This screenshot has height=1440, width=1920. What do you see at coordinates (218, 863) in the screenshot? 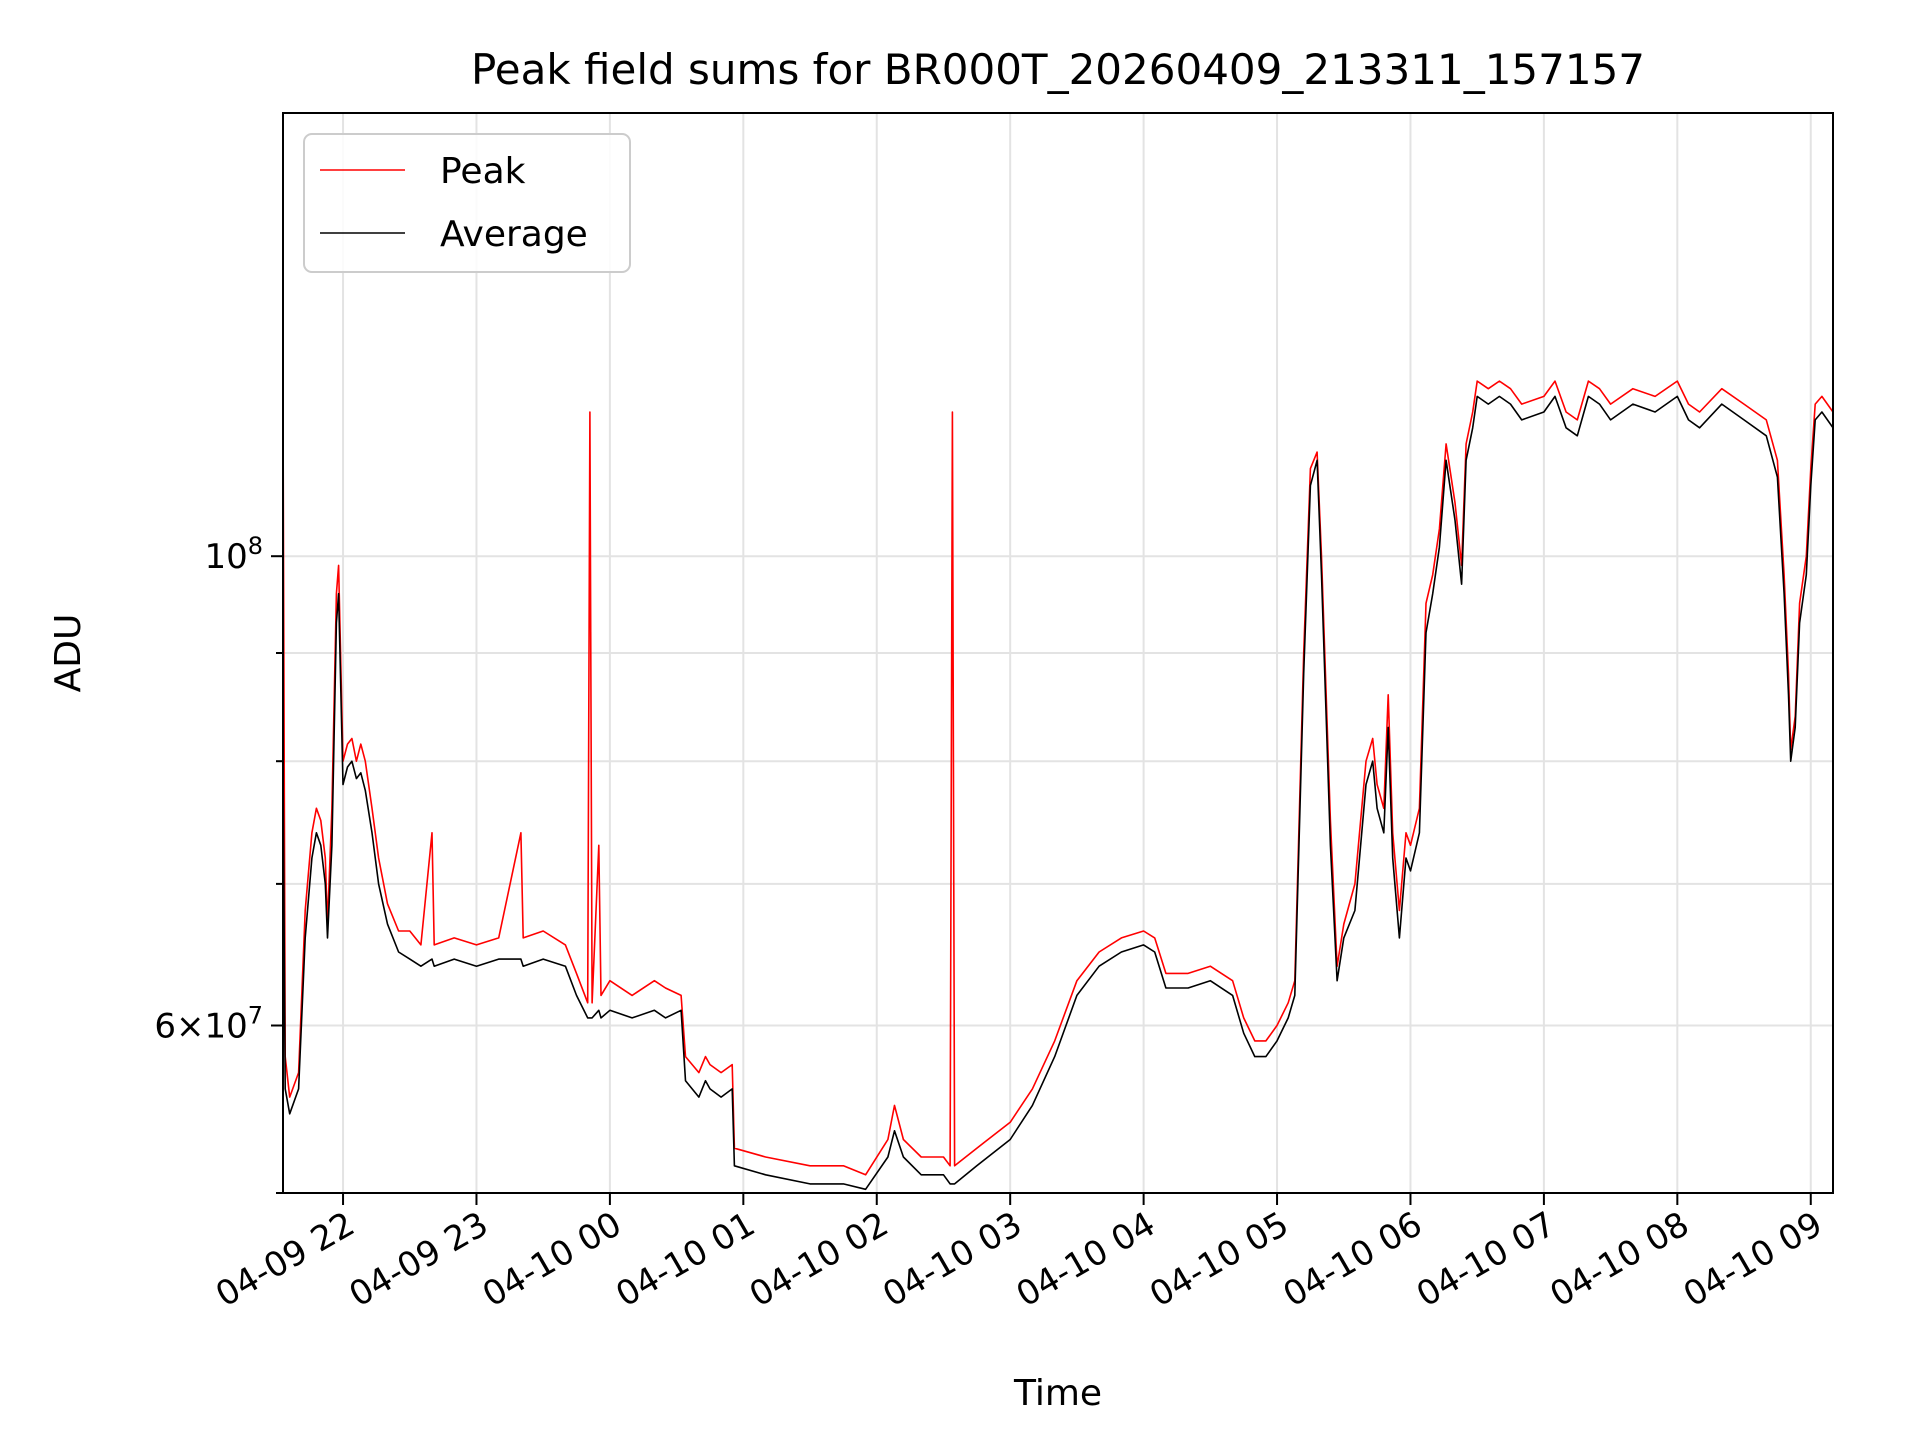
I see `y-axis-ticks: 108 6×107` at bounding box center [218, 863].